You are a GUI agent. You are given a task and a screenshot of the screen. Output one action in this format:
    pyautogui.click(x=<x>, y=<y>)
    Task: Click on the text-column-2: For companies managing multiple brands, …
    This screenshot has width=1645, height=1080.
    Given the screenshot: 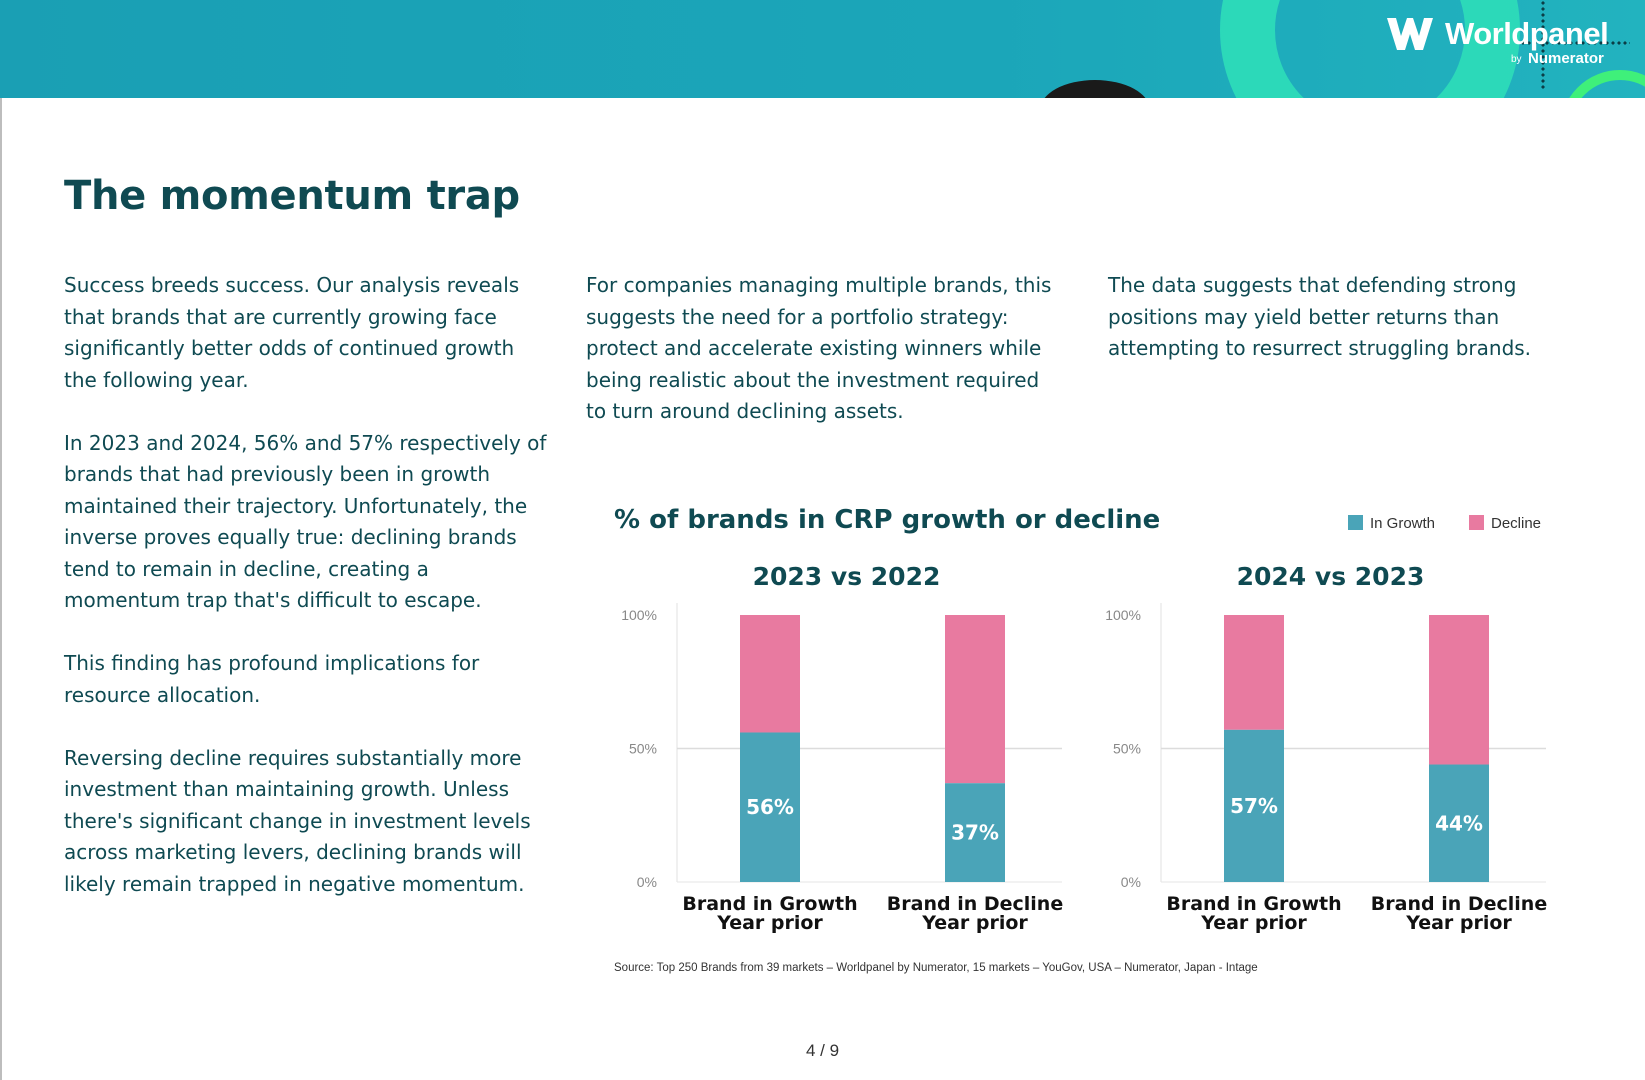 What is the action you would take?
    pyautogui.click(x=821, y=364)
    